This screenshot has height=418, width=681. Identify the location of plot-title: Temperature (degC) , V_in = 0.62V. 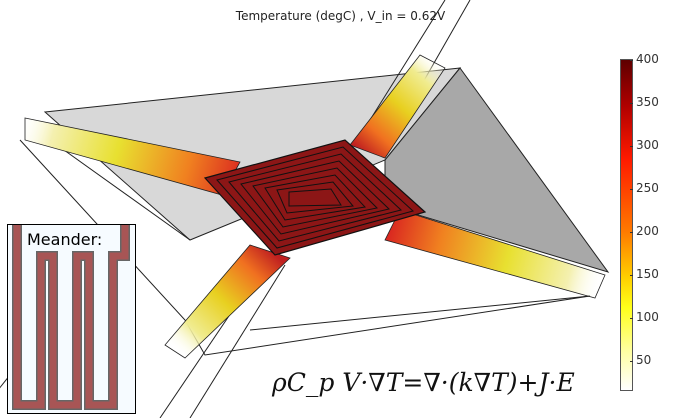
(340, 16).